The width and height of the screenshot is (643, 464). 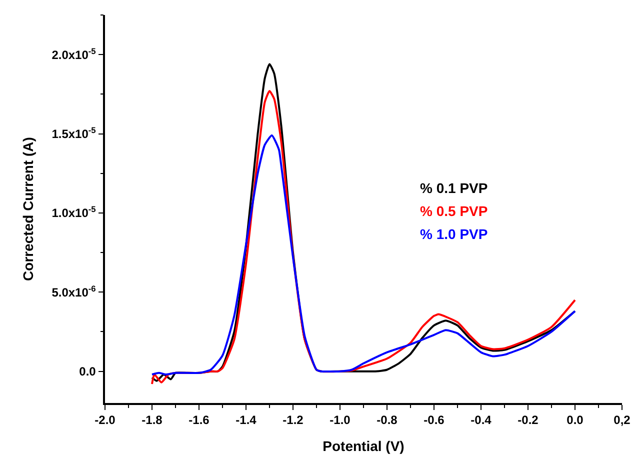 I want to click on x-tick-label: -1.6, so click(x=199, y=420).